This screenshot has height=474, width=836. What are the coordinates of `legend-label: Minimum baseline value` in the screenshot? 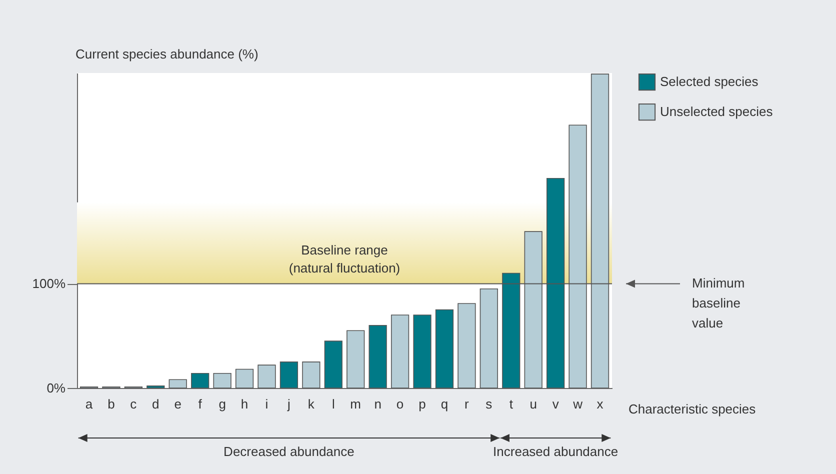 It's located at (718, 303).